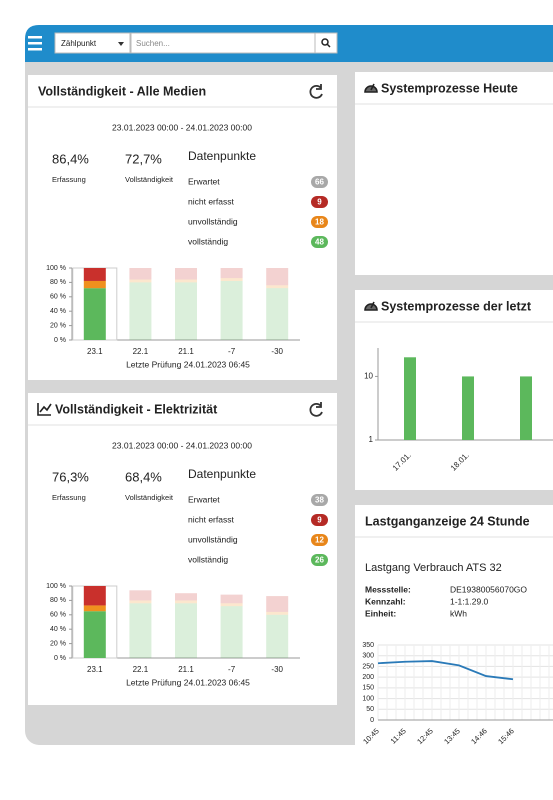 Image resolution: width=553 pixels, height=800 pixels. Describe the element at coordinates (136, 409) in the screenshot. I see `panel-title: Vollständigkeit - Elektrizität` at that location.